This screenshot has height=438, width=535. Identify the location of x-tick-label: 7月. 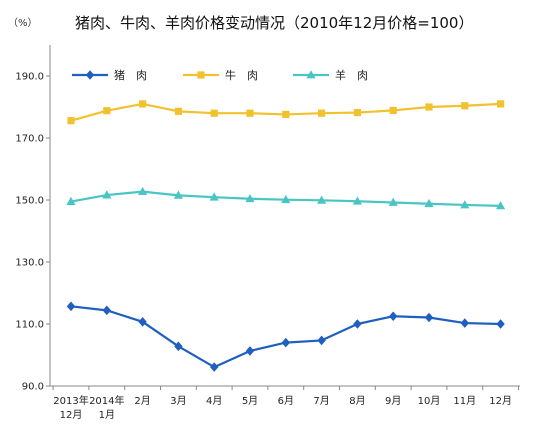
(321, 401).